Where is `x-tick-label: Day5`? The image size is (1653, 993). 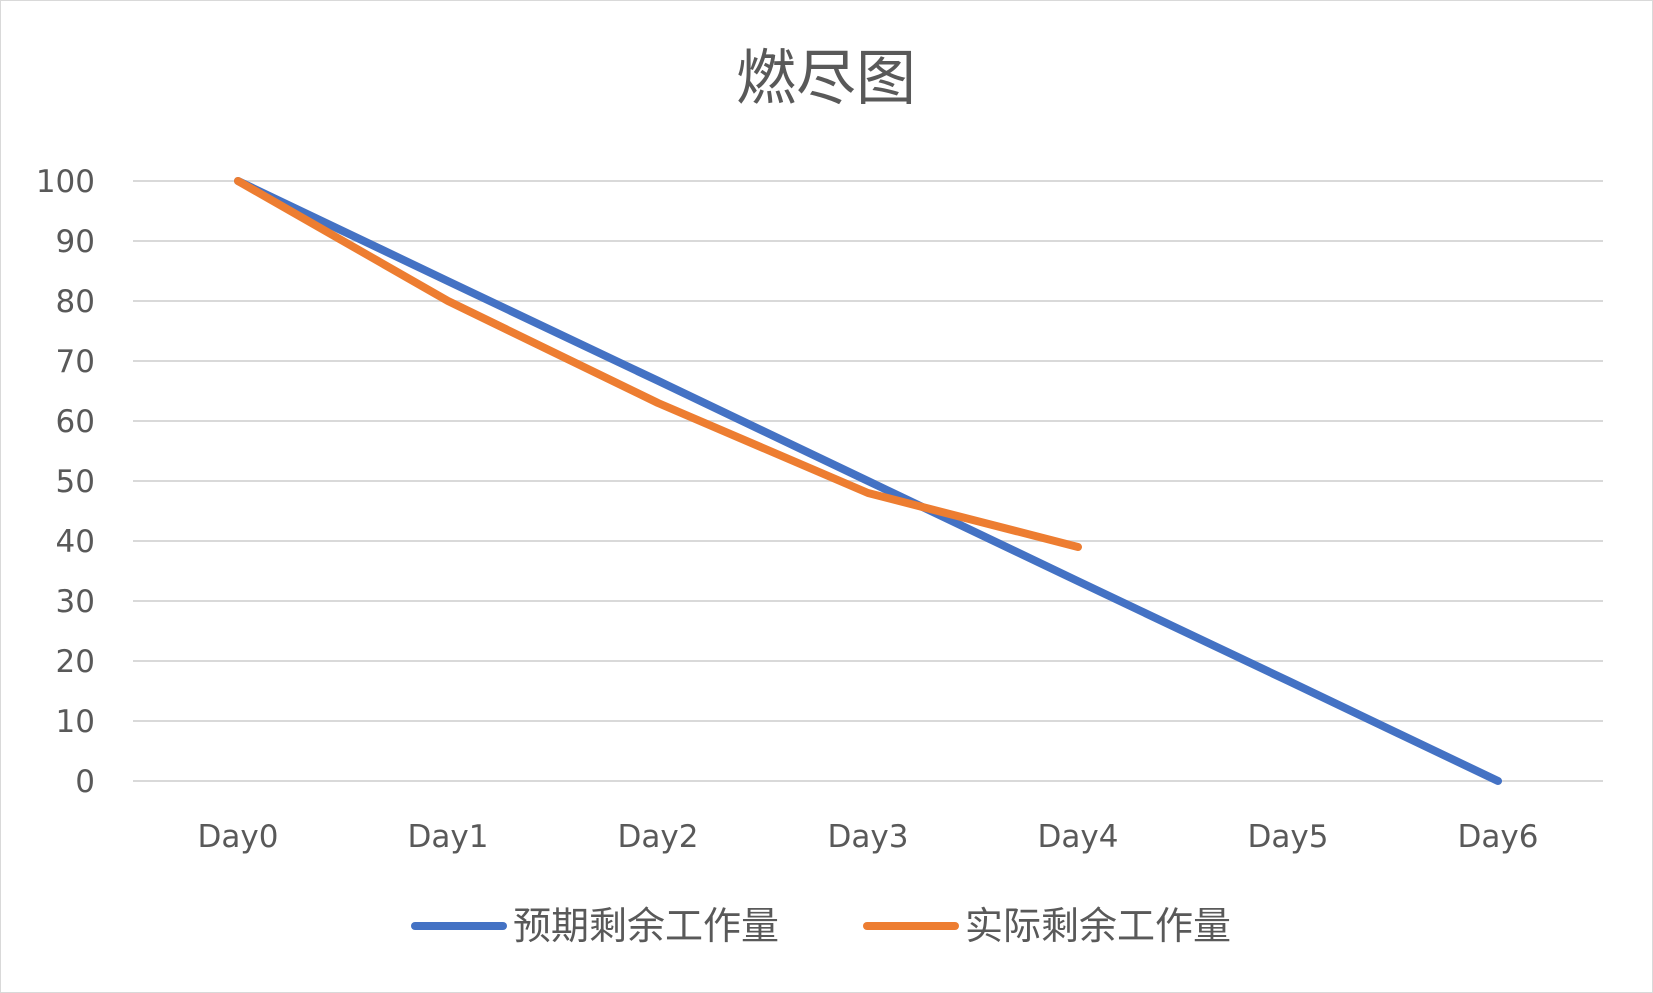 x-tick-label: Day5 is located at coordinates (1288, 837).